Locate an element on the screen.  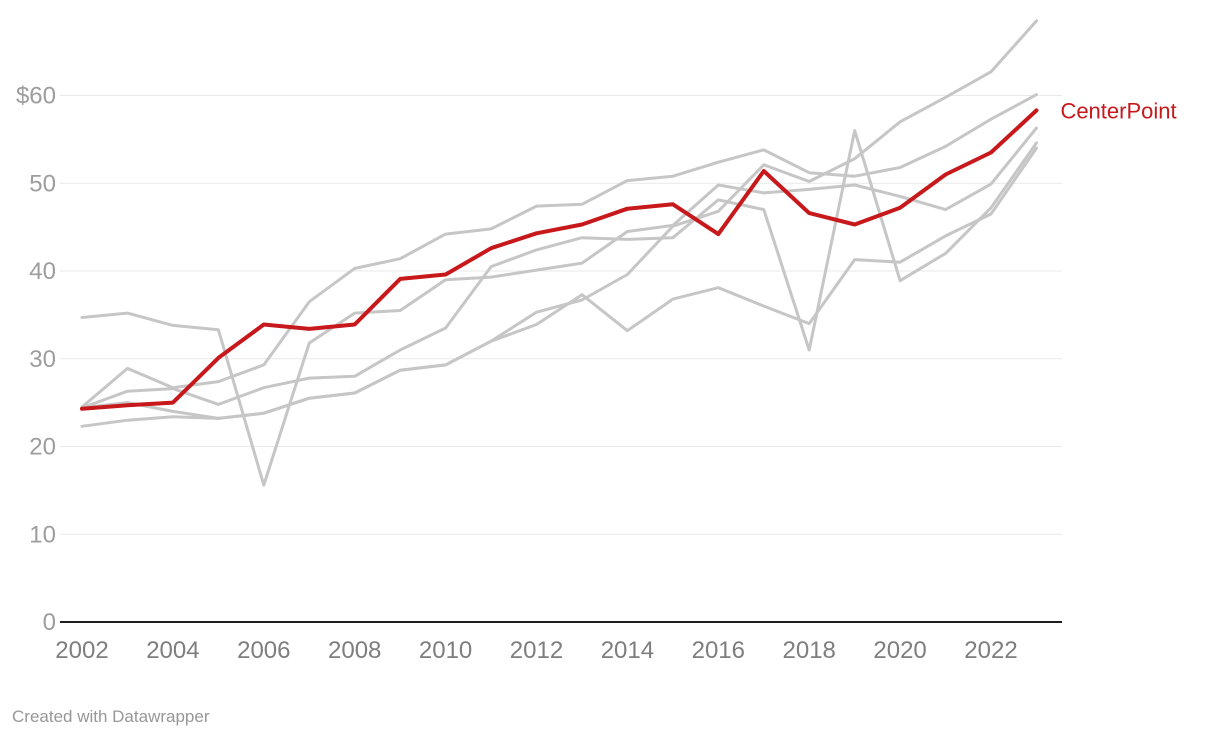
y-tick-label: 50 is located at coordinates (42, 183).